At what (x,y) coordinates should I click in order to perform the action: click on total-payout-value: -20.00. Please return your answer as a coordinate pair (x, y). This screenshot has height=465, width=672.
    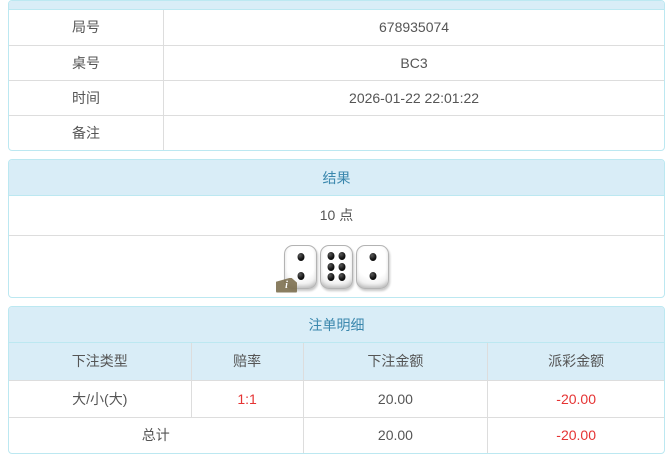
    Looking at the image, I should click on (575, 434).